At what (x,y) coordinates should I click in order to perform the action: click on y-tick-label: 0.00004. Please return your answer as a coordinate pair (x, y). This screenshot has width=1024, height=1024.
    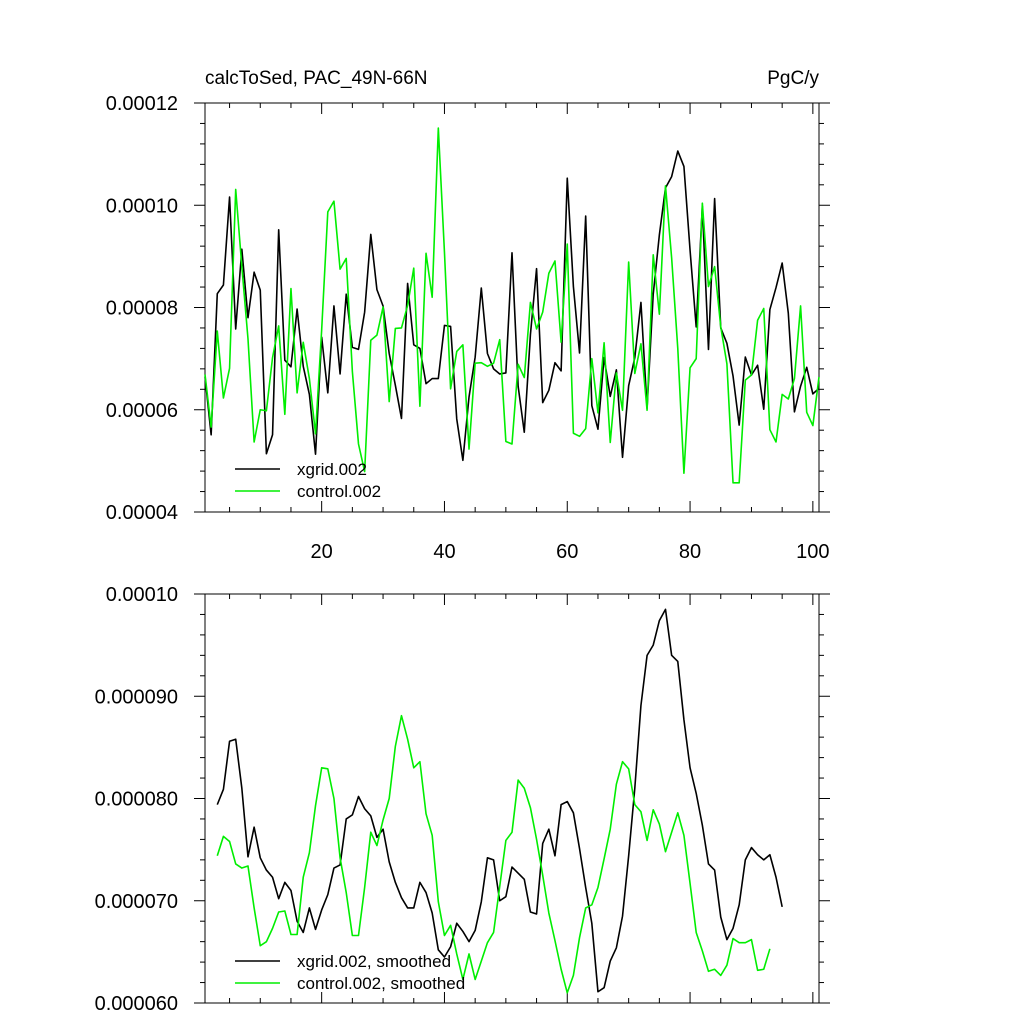
    Looking at the image, I should click on (142, 513).